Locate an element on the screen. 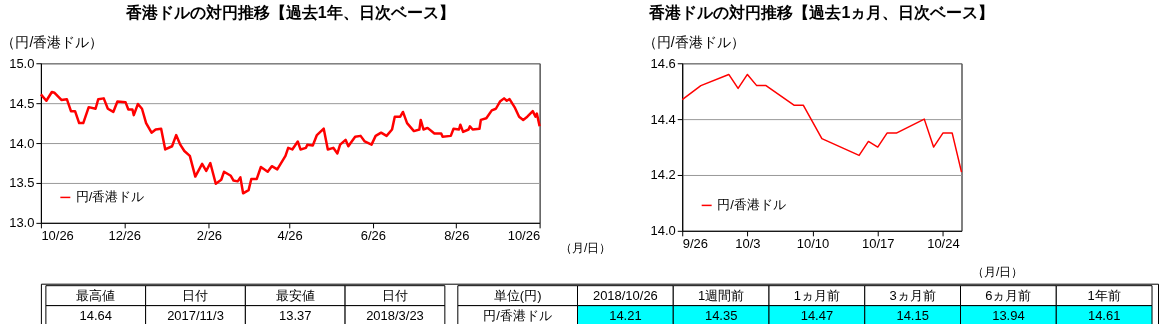  text: 1ヵ月前 is located at coordinates (816, 295).